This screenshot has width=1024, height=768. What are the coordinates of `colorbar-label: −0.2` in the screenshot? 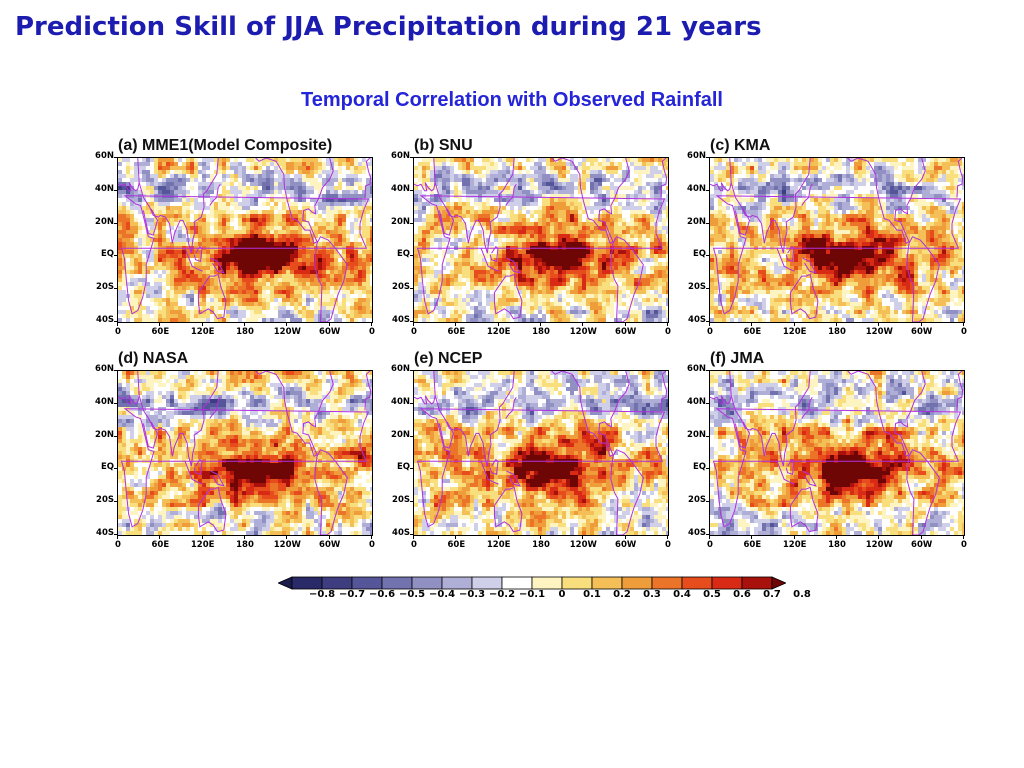 It's located at (502, 594).